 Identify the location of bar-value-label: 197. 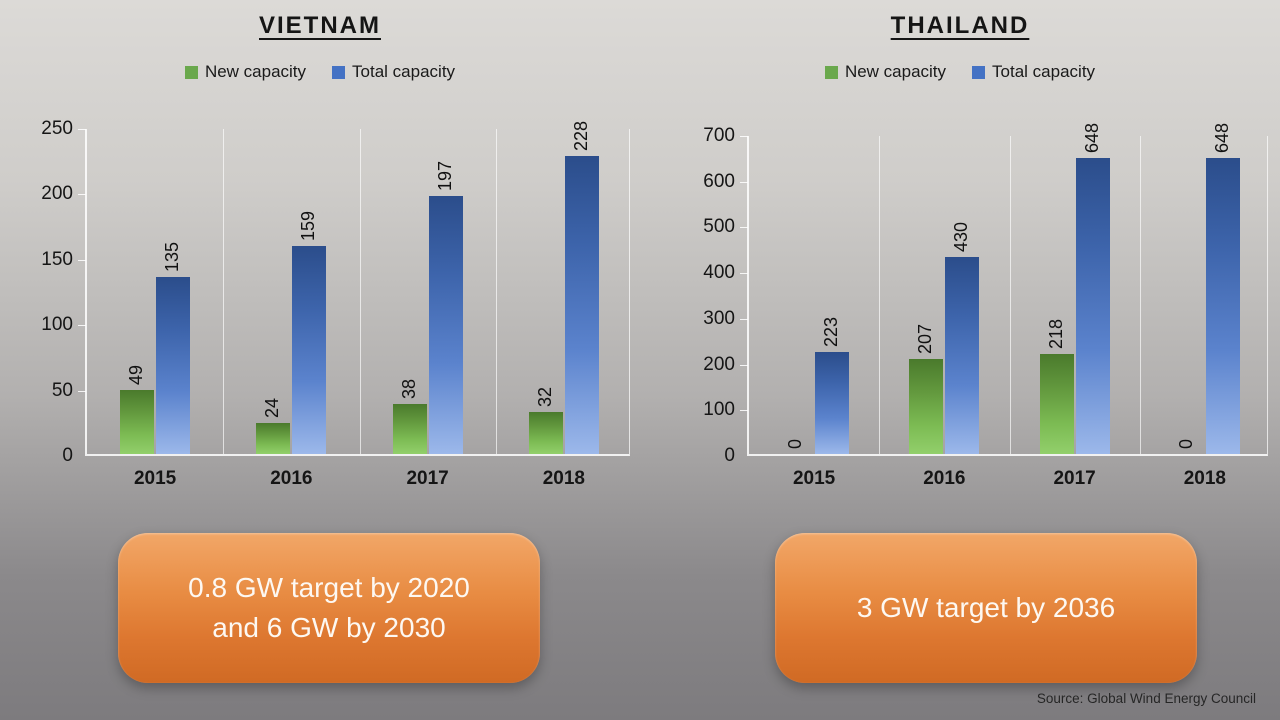
(444, 176).